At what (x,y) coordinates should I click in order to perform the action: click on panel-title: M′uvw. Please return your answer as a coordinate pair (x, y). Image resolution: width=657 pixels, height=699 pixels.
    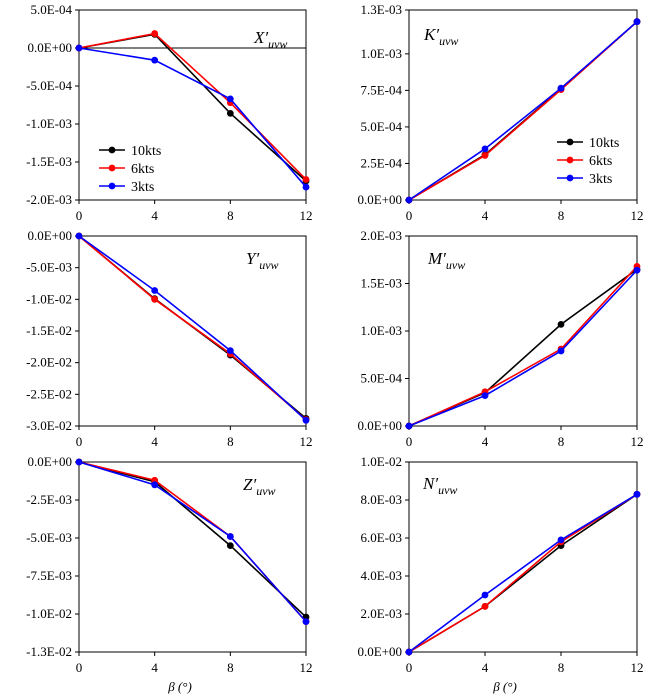
    Looking at the image, I should click on (446, 260).